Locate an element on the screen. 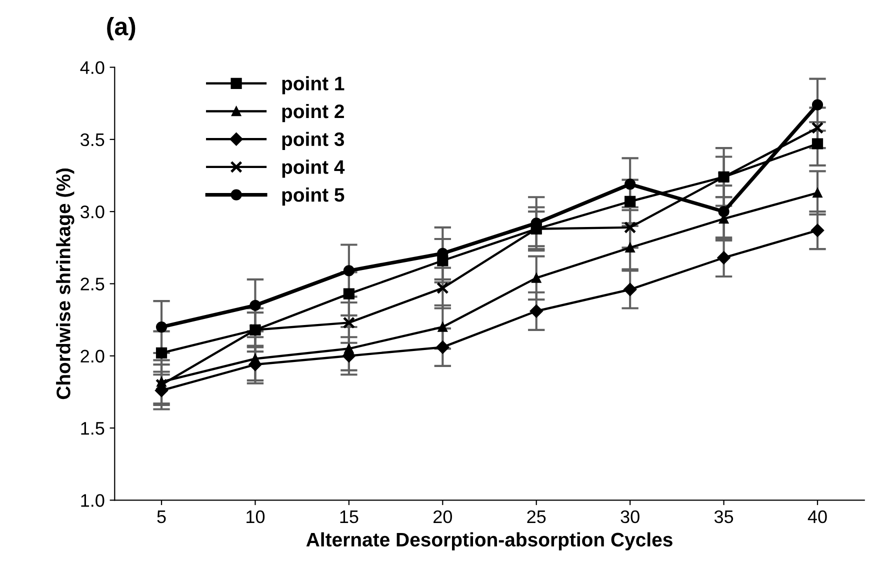  legend-label: point 2 is located at coordinates (313, 113).